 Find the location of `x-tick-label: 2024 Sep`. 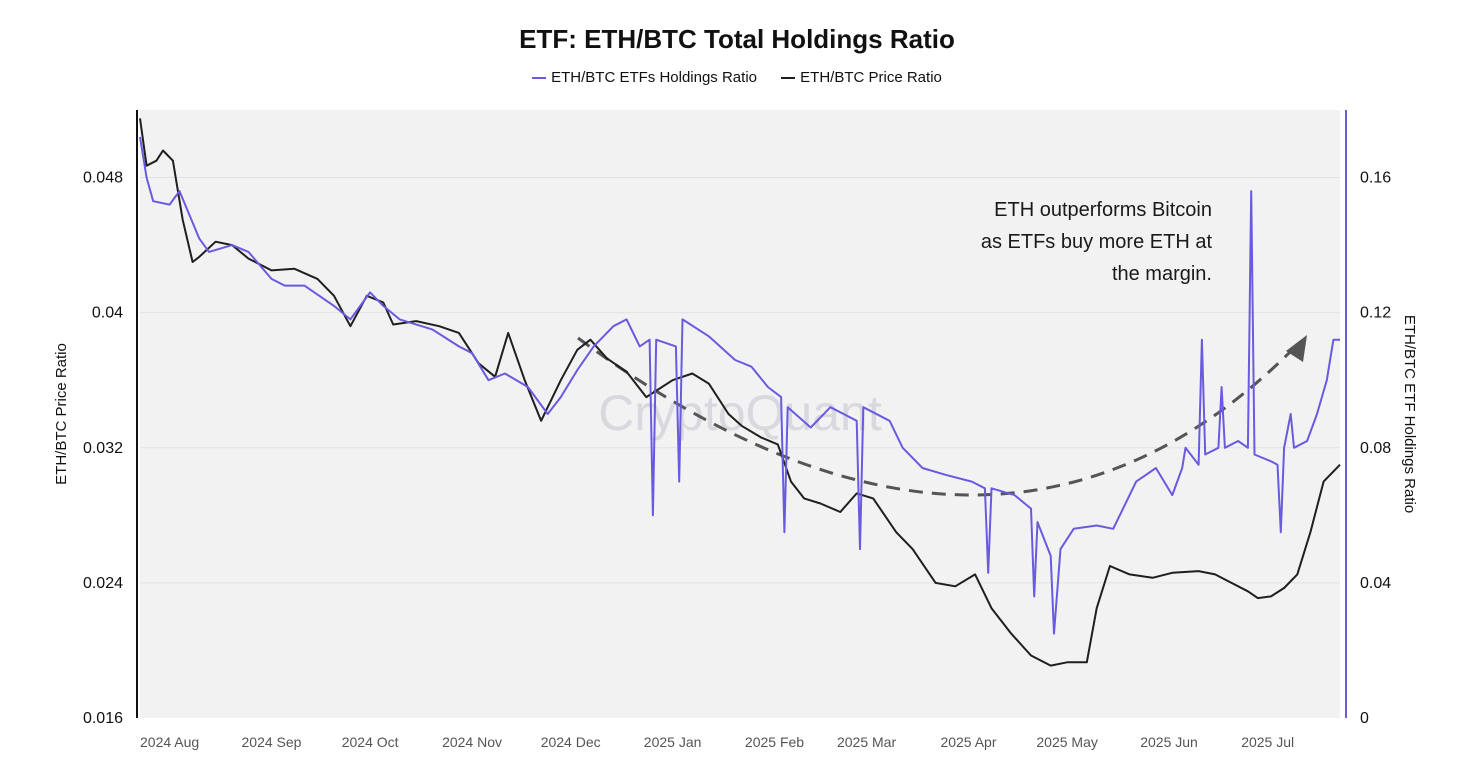

x-tick-label: 2024 Sep is located at coordinates (272, 742).